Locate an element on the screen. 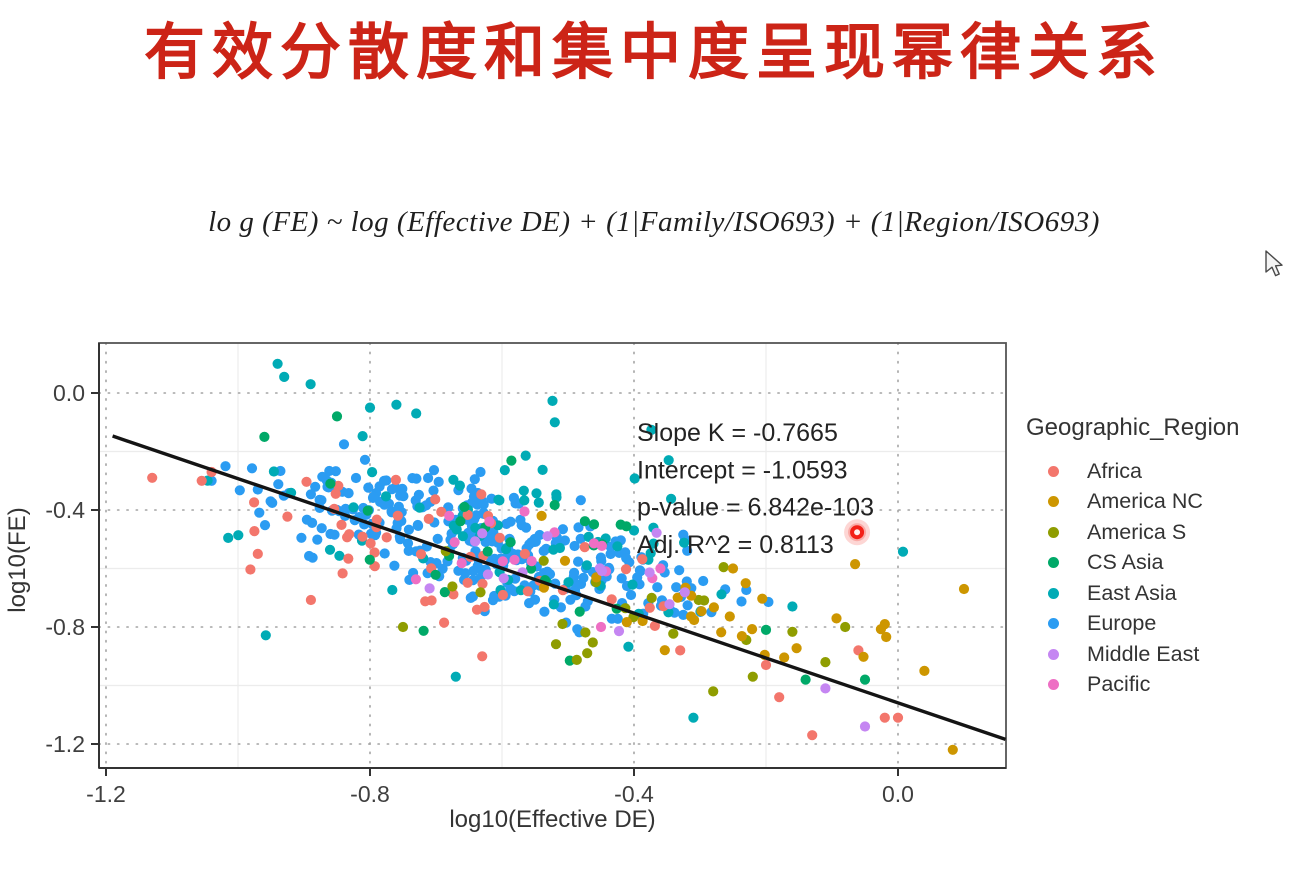 The image size is (1308, 869). legend-item-label: East Asia is located at coordinates (1132, 592).